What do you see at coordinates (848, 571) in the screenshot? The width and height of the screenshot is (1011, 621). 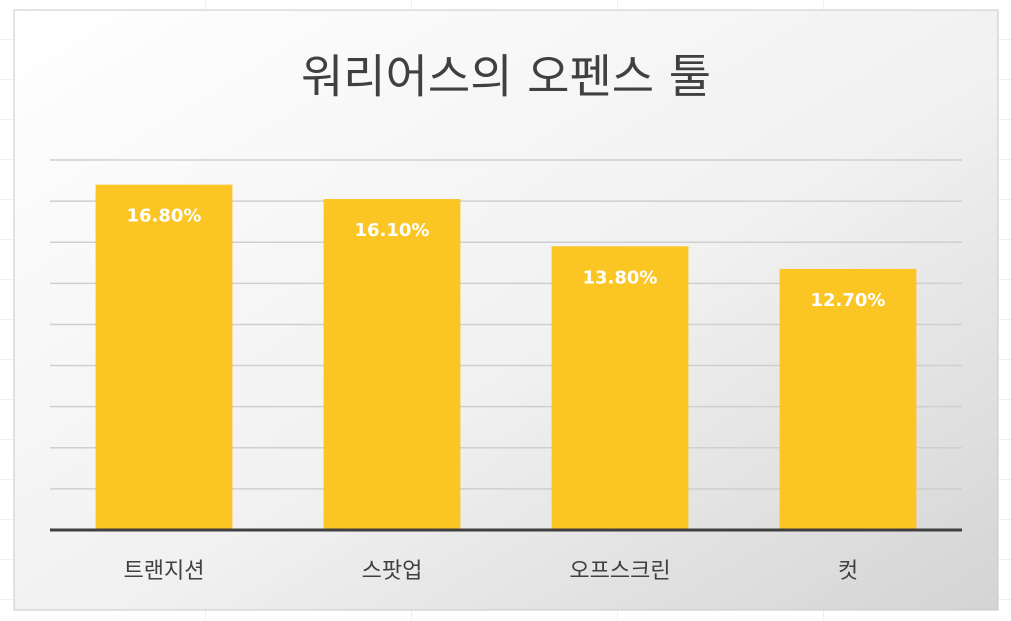 I see `x-tick-label: 컷` at bounding box center [848, 571].